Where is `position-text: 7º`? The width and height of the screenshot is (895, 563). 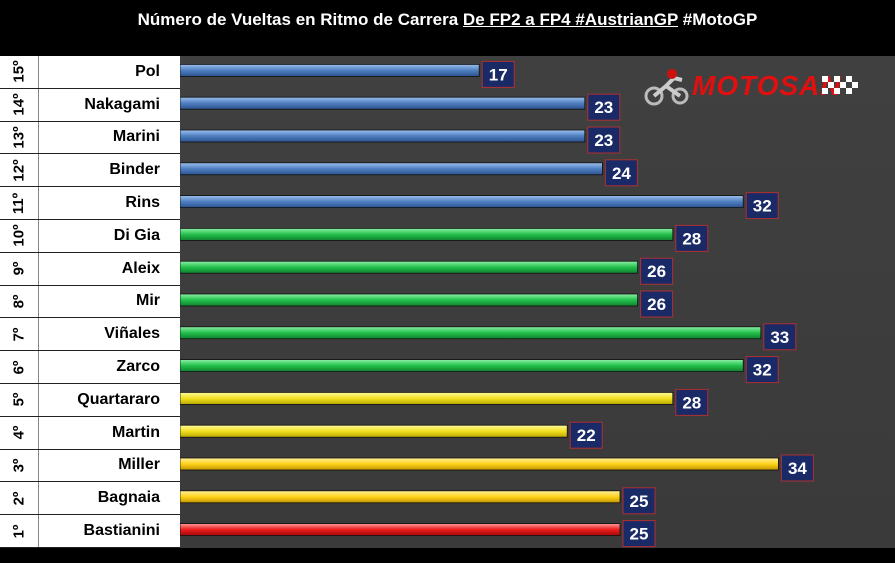
position-text: 7º is located at coordinates (19, 334).